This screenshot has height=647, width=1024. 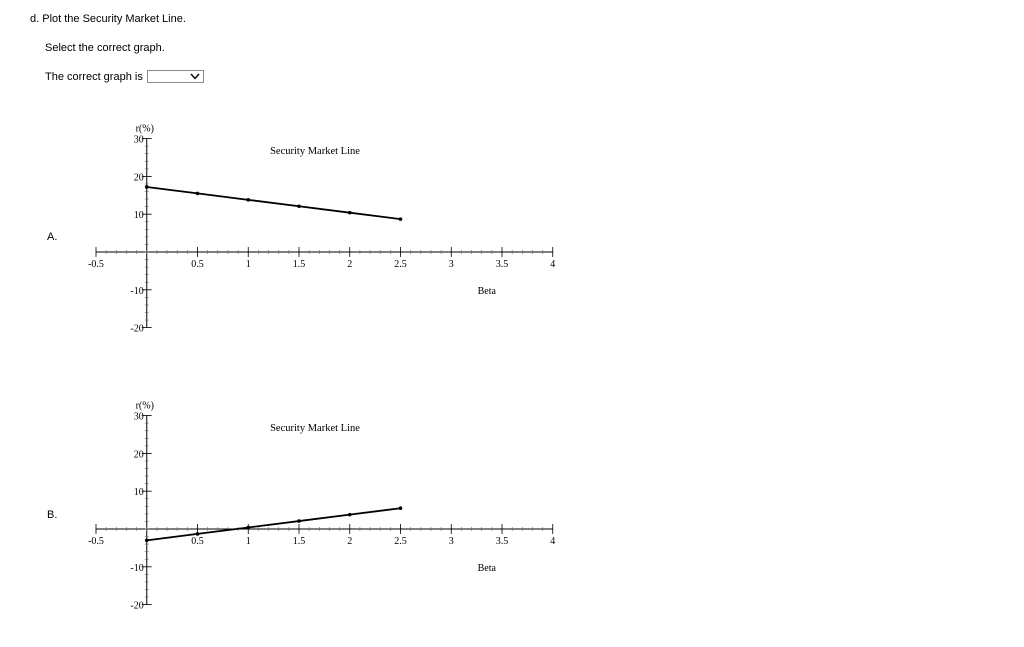 I want to click on question-instruction: Select the correct graph., so click(x=105, y=48).